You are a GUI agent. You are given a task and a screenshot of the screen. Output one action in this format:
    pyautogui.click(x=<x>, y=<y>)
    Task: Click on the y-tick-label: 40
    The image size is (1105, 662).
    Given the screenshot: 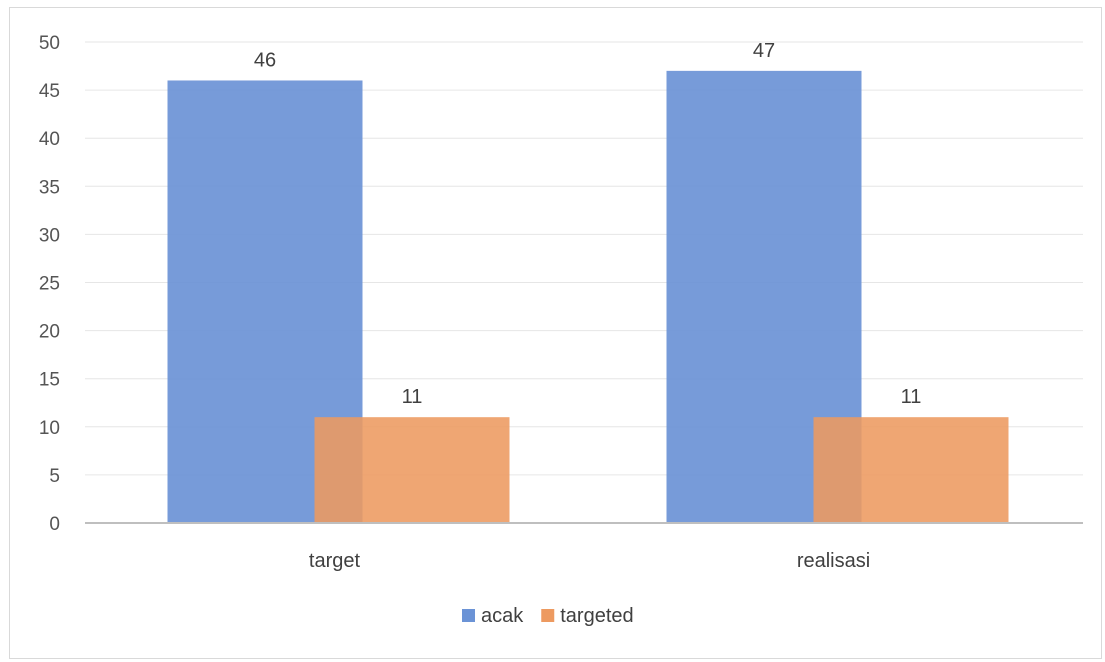 What is the action you would take?
    pyautogui.click(x=49, y=139)
    